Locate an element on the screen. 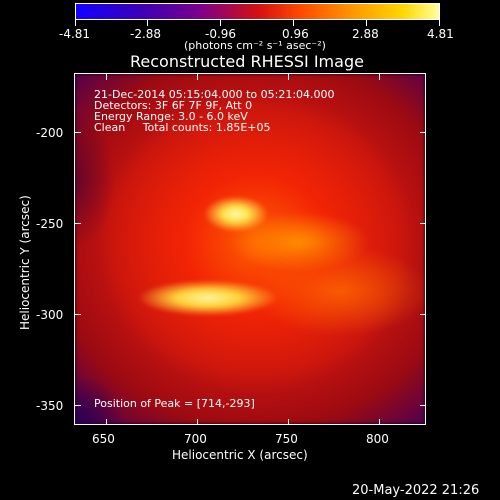 The image size is (500, 500). plot-title: Reconstructed RHESSI Image is located at coordinates (247, 61).